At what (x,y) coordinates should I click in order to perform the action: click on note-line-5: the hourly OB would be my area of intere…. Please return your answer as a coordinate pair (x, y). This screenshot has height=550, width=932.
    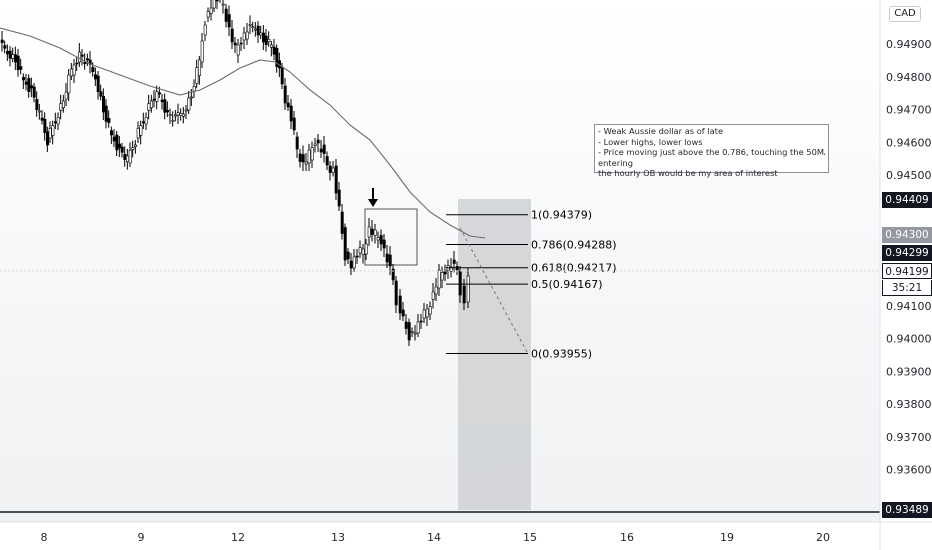
    Looking at the image, I should click on (688, 173).